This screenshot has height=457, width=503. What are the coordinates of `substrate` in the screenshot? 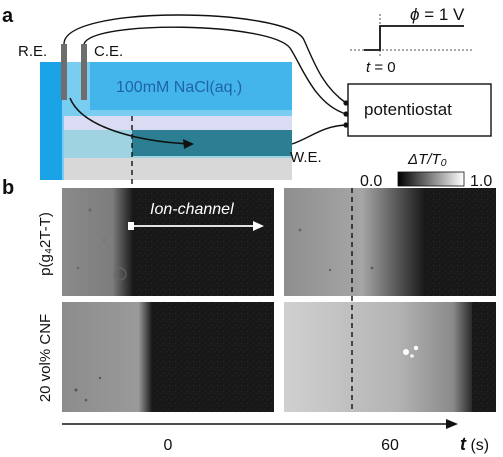 It's located at (178, 169).